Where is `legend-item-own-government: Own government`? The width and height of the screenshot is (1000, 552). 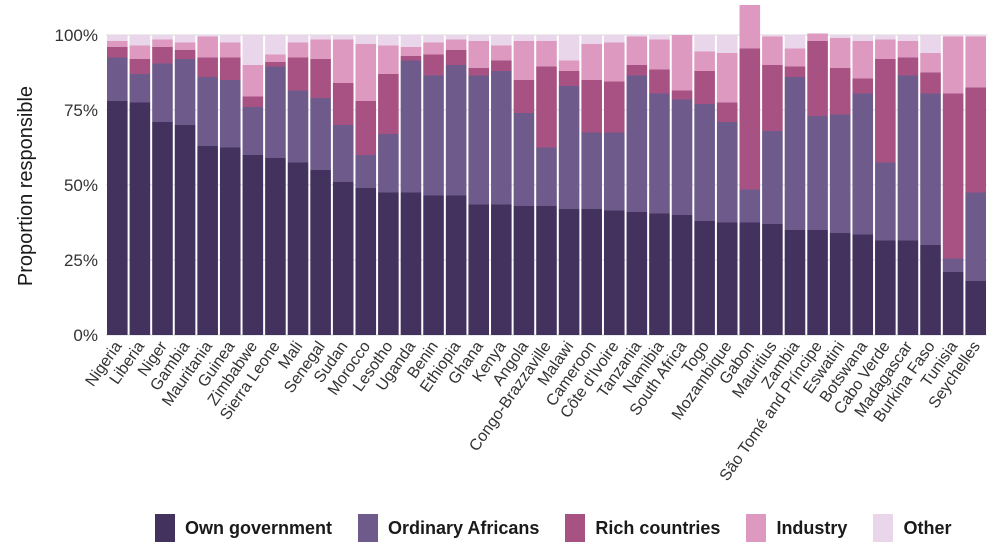 legend-item-own-government: Own government is located at coordinates (243, 528).